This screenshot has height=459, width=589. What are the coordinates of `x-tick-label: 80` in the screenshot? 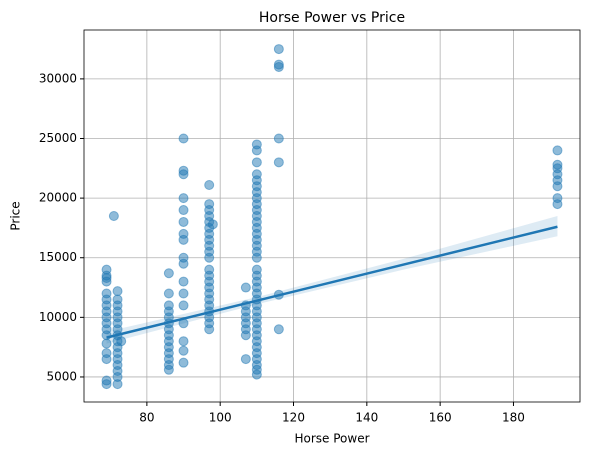 It's located at (146, 418).